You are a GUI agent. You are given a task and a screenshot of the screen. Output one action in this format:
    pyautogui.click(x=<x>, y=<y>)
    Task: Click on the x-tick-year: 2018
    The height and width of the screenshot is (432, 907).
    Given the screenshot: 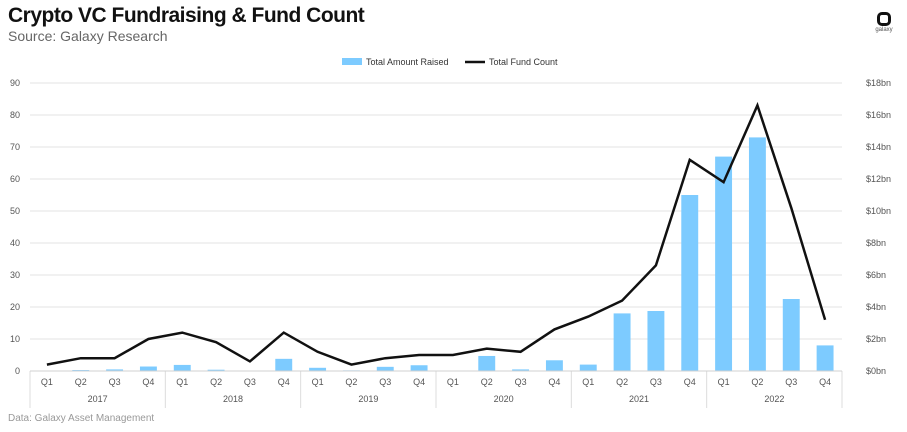 What is the action you would take?
    pyautogui.click(x=233, y=399)
    